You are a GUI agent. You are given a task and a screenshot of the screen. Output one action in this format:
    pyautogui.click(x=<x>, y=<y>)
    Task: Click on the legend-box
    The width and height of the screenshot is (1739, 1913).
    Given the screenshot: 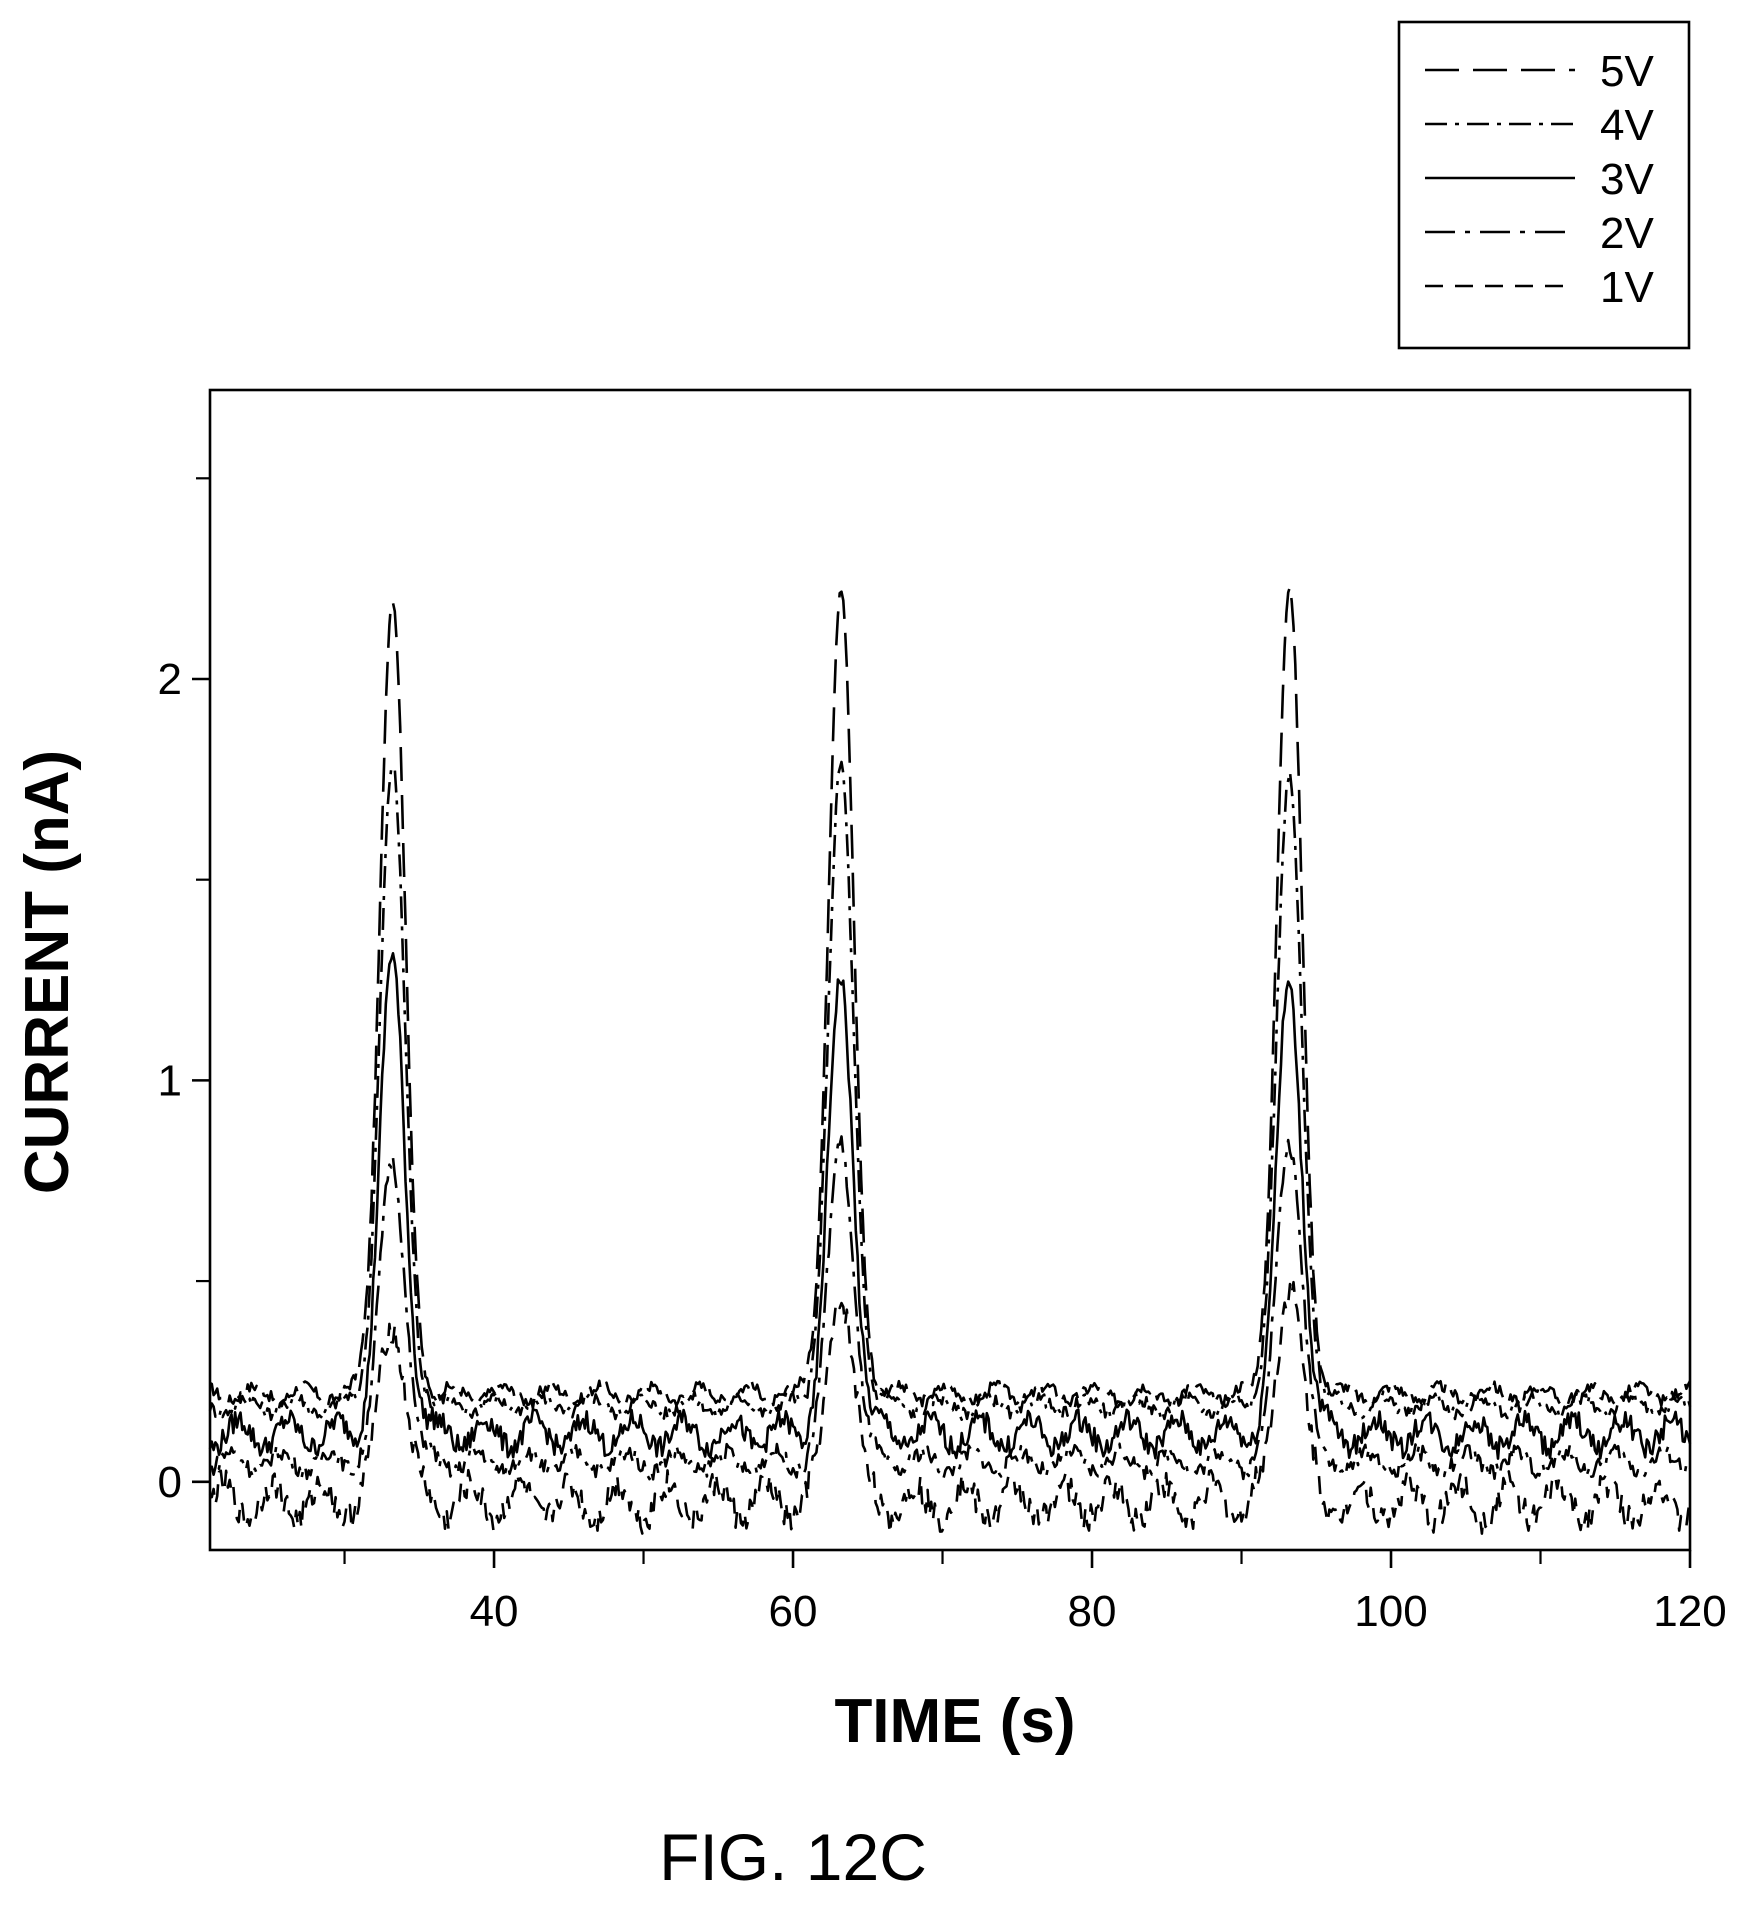 What is the action you would take?
    pyautogui.click(x=1544, y=185)
    